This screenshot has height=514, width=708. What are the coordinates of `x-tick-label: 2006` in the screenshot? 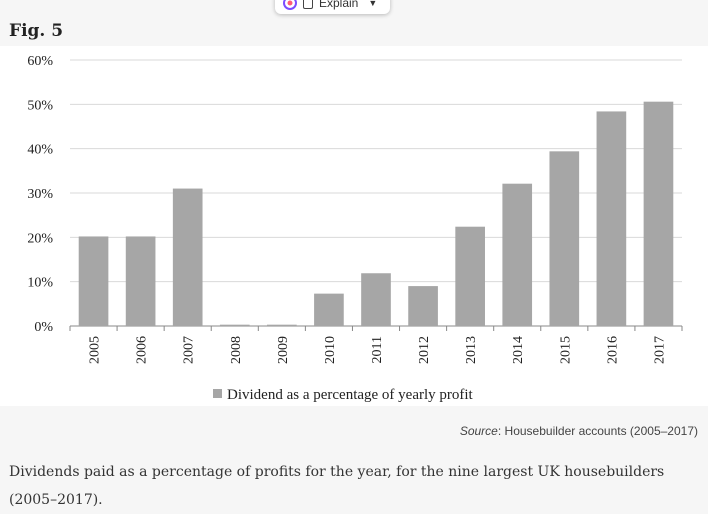 It's located at (142, 350).